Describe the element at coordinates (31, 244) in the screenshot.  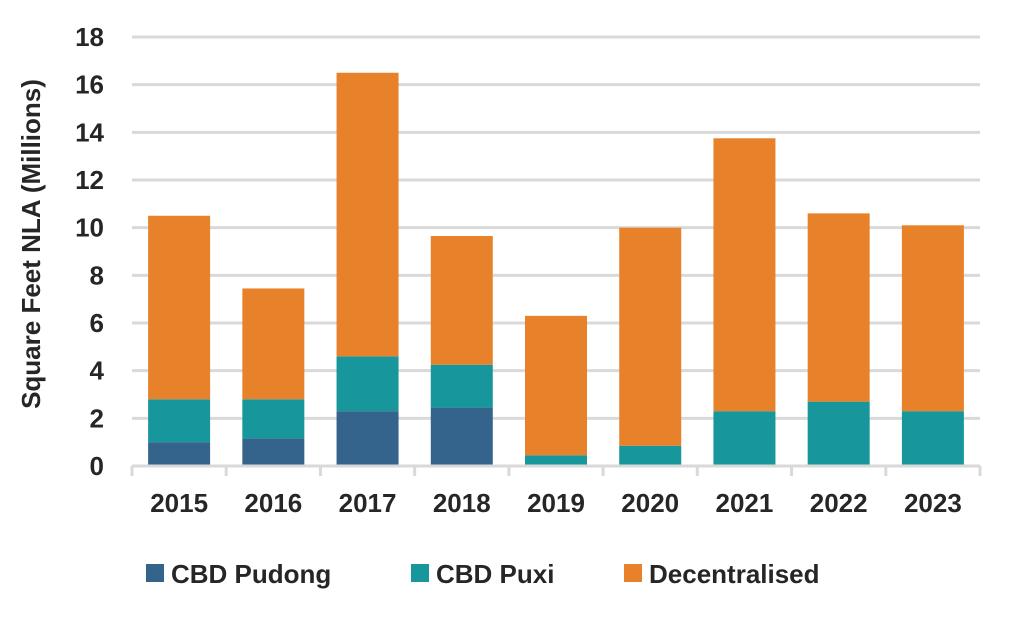
I see `y-axis-label: Square Feet NLA (Millions)` at that location.